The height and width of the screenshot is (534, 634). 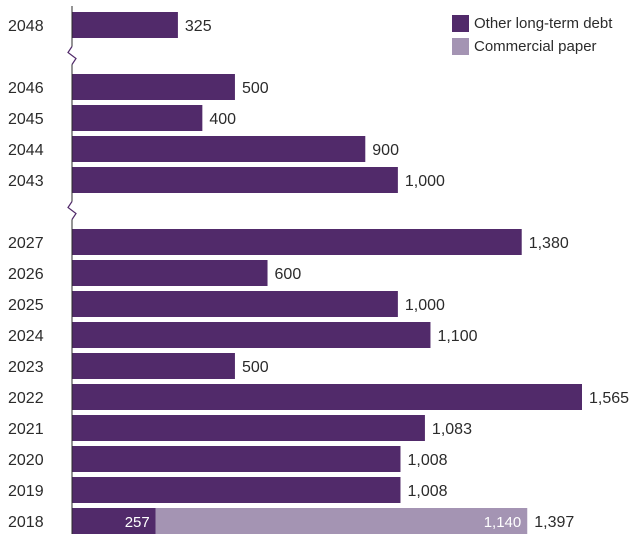 I want to click on segment-label-commercial-paper-2018: 1,140, so click(x=503, y=522).